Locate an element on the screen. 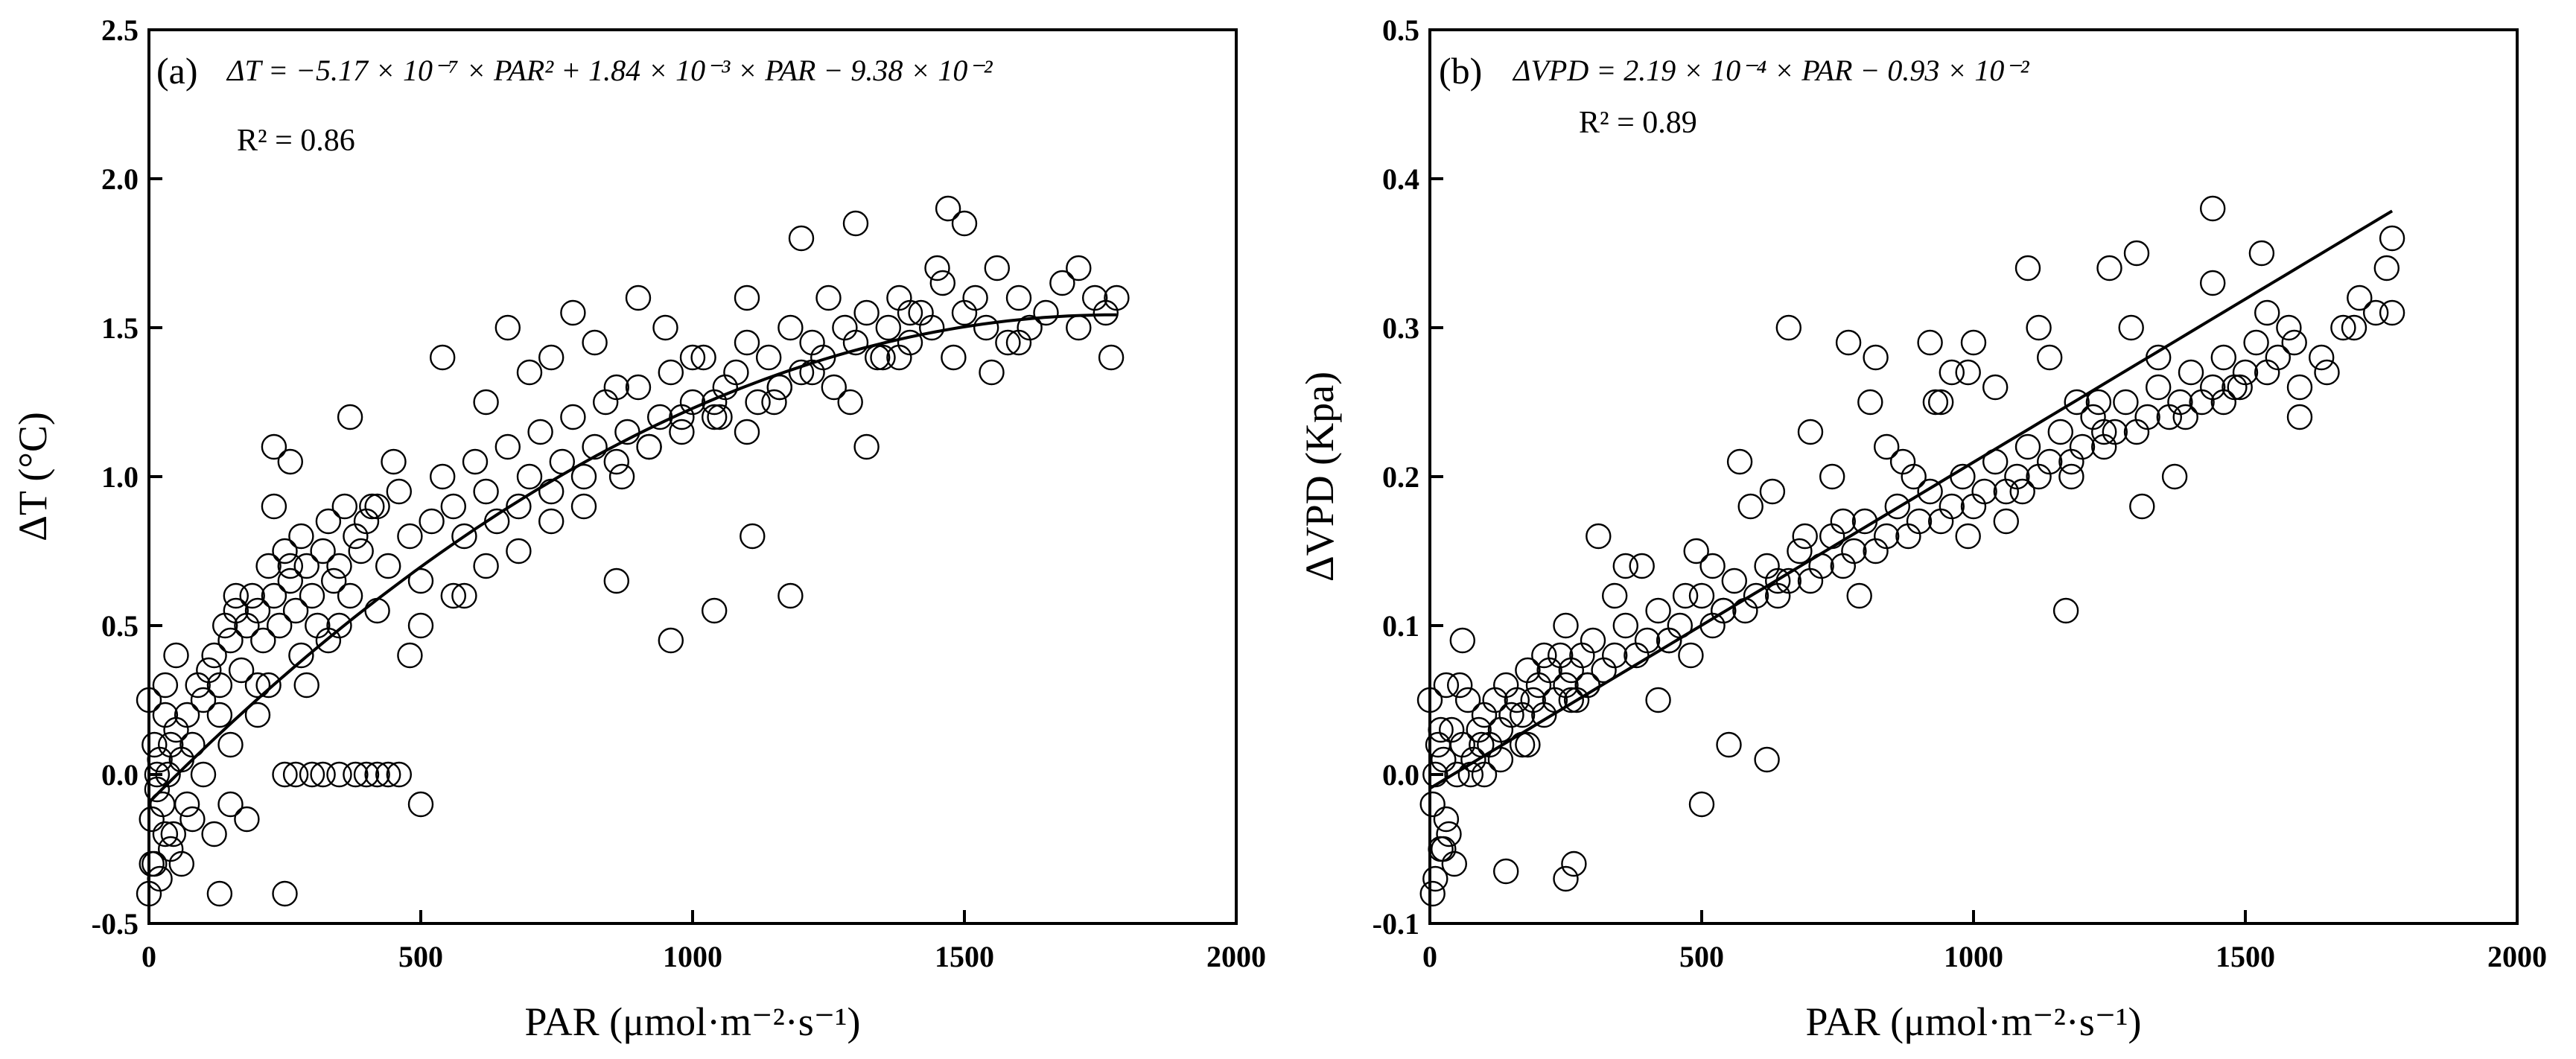  panel-b-x-tick-label: 2000 is located at coordinates (2517, 956).